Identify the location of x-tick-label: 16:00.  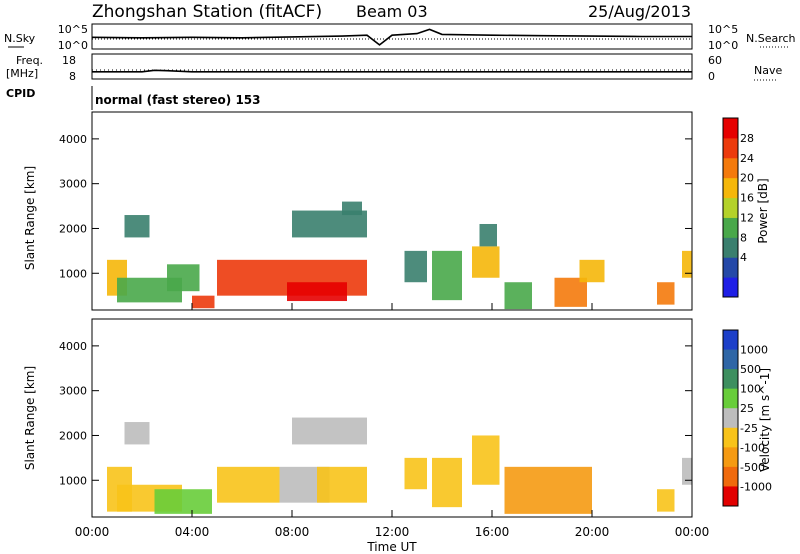
(492, 532).